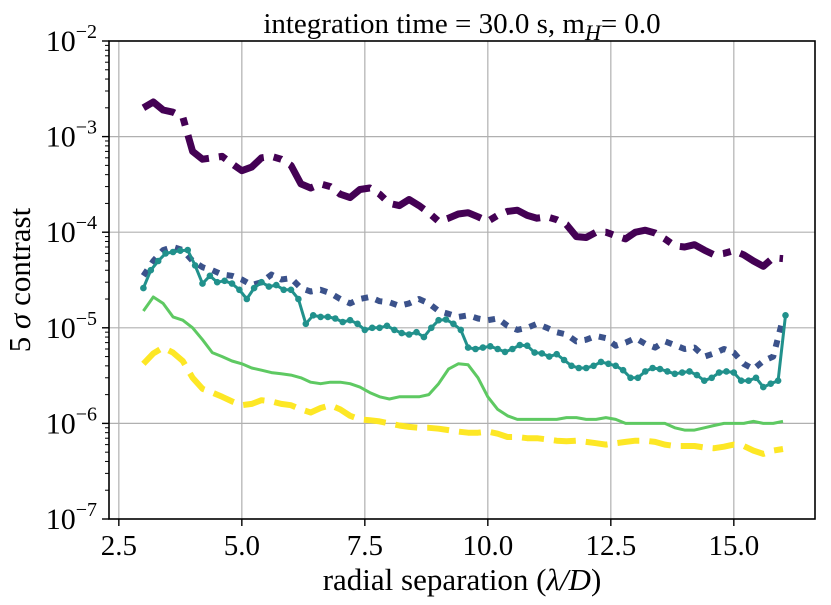 The width and height of the screenshot is (831, 605). Describe the element at coordinates (71, 39) in the screenshot. I see `y-tick-label: 10⁻²` at that location.